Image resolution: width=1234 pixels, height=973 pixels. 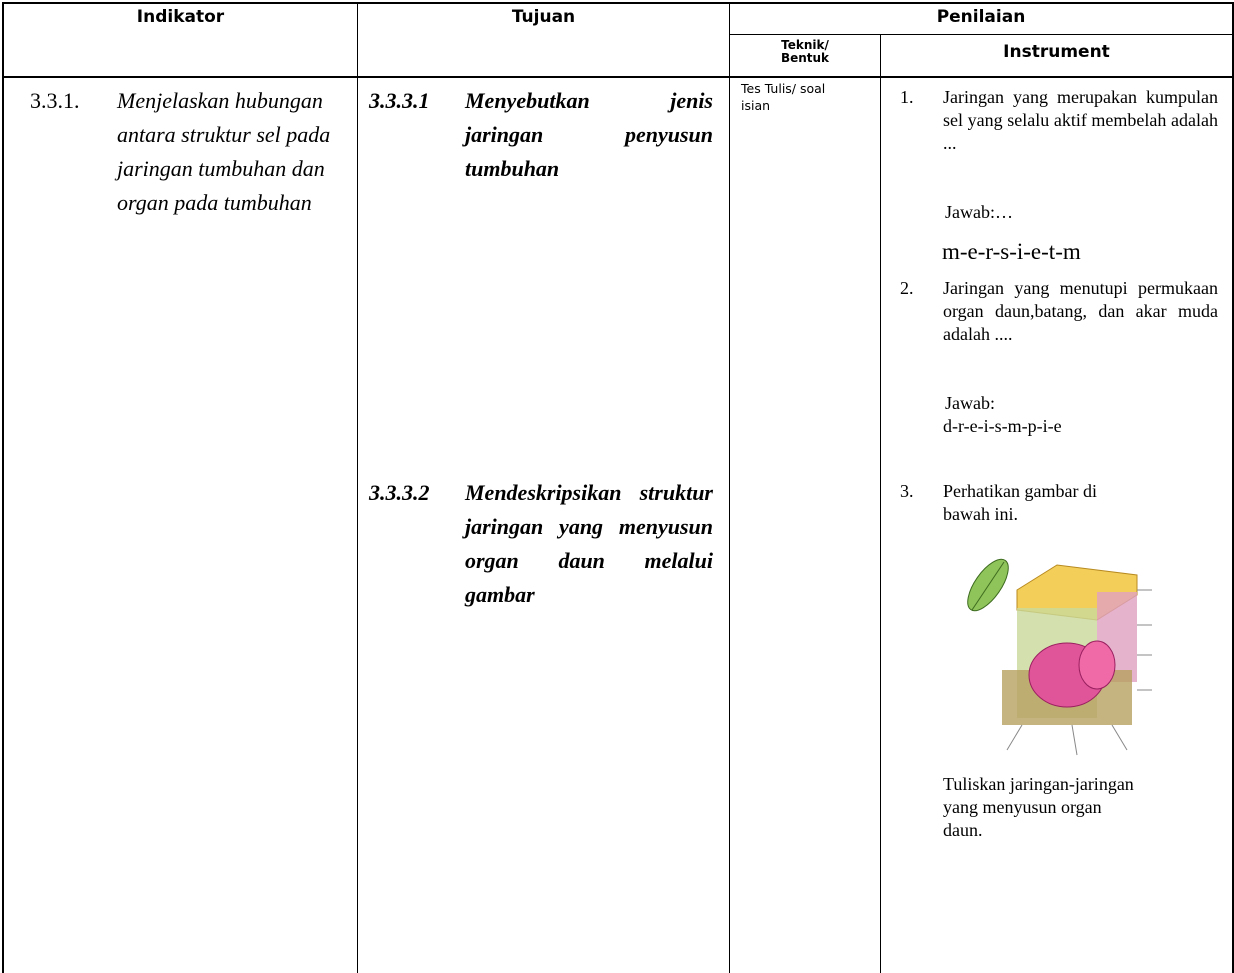 What do you see at coordinates (970, 403) in the screenshot?
I see `answer-label: Jawab:` at bounding box center [970, 403].